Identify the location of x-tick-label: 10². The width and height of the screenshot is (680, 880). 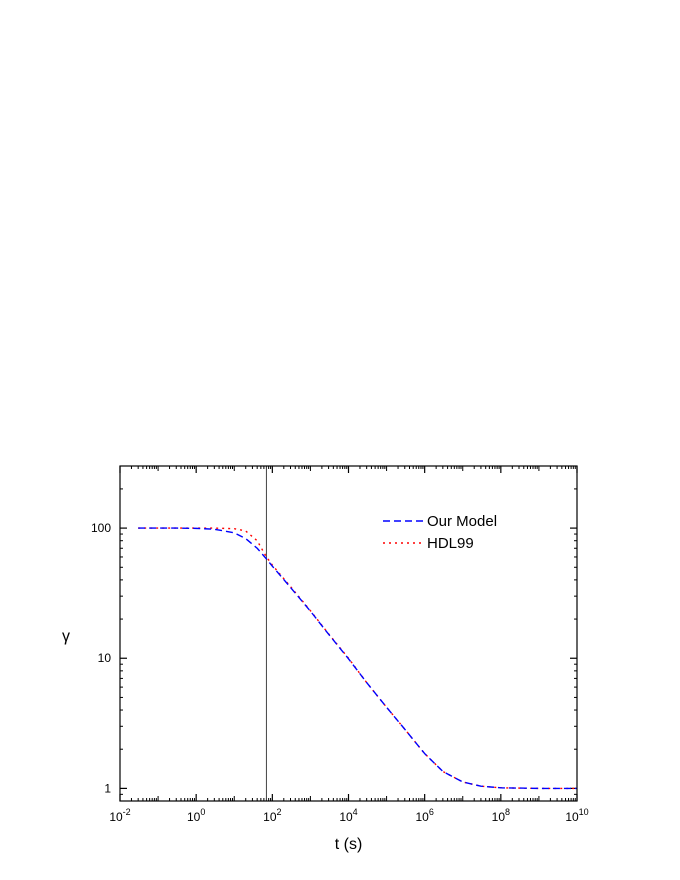
(272, 815).